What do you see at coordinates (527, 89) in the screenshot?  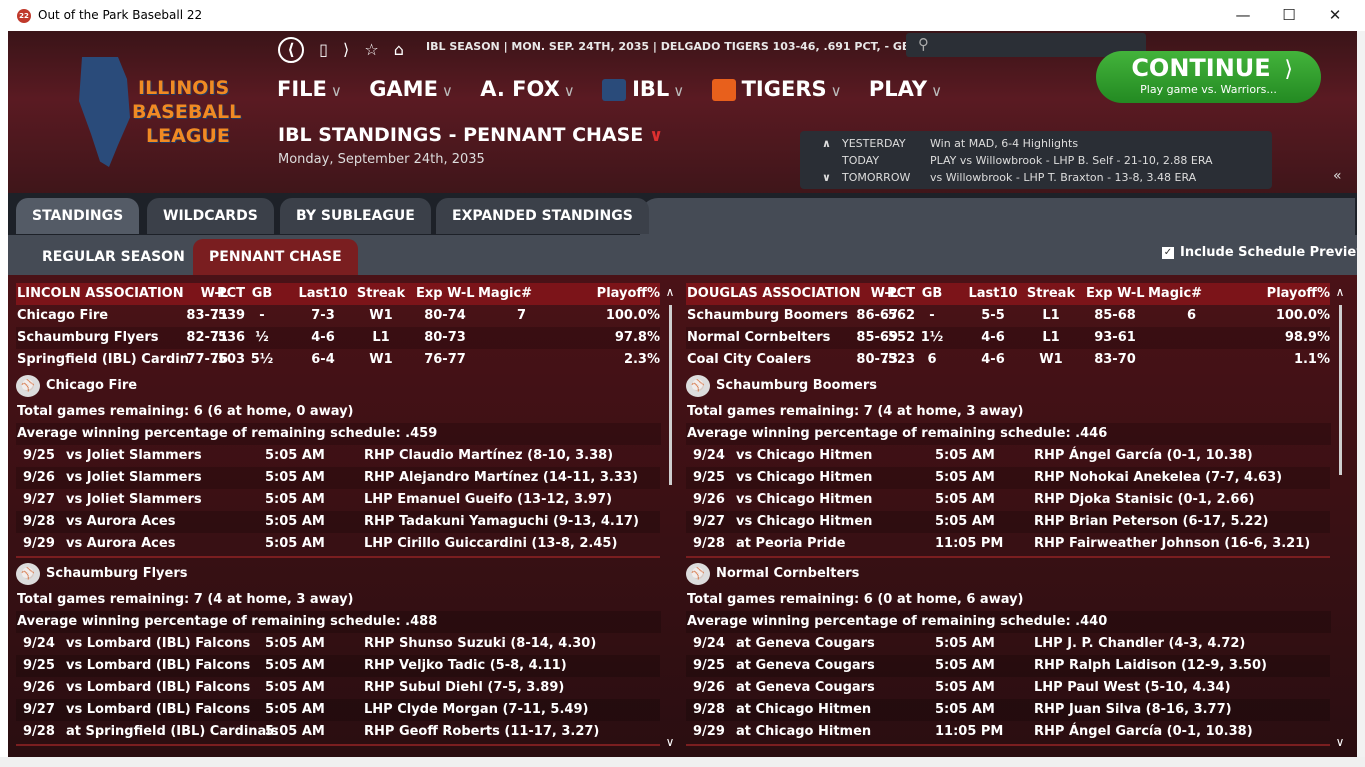 I see `menu-manager: A. FOX ∨` at bounding box center [527, 89].